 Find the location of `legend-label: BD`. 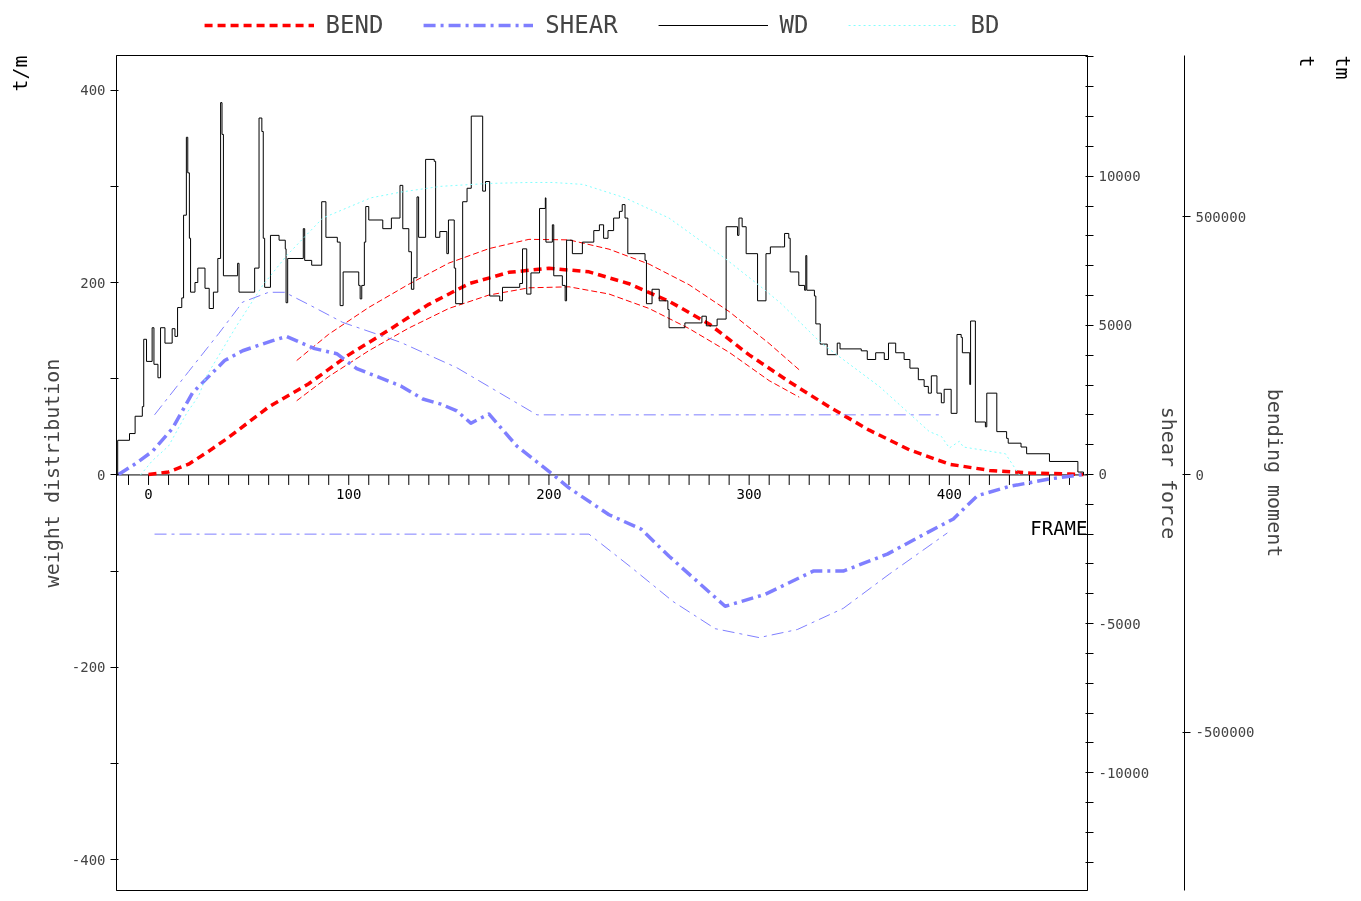

legend-label: BD is located at coordinates (985, 25).